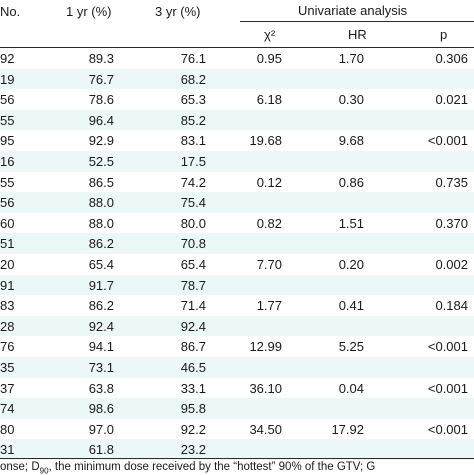 The image size is (474, 475). Describe the element at coordinates (193, 450) in the screenshot. I see `cell-3yr: 23.2` at that location.